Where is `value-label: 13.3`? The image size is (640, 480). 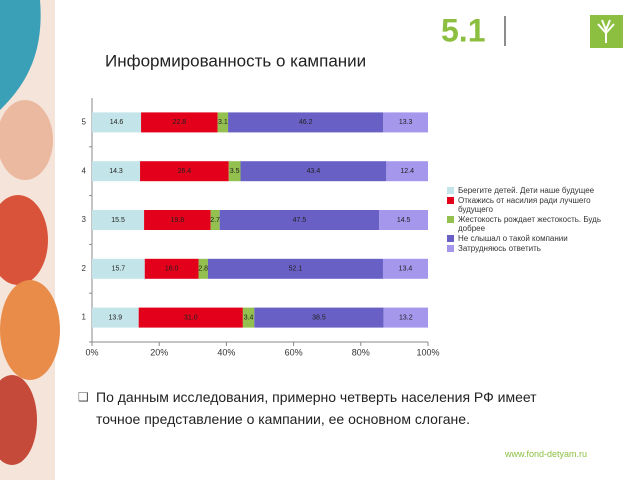
value-label: 13.3 is located at coordinates (406, 122).